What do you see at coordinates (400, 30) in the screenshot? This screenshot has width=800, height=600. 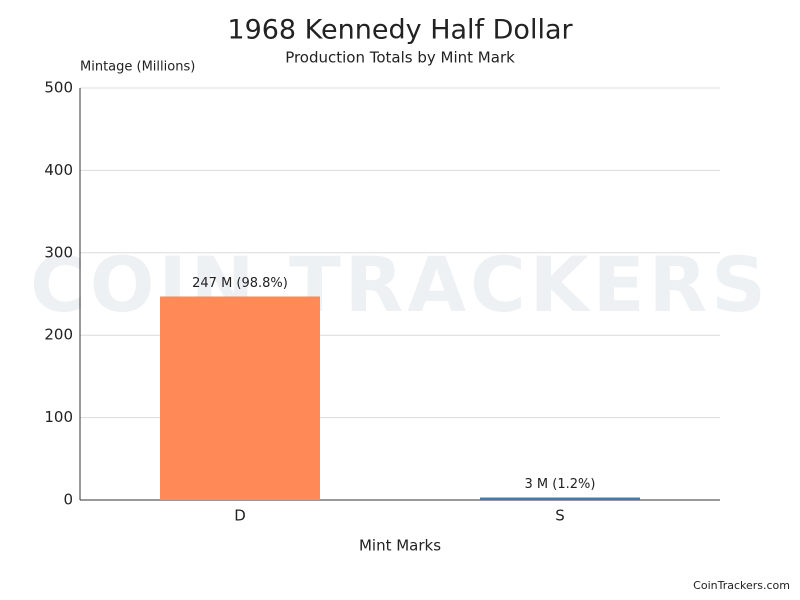 I see `chart-title: 1968 Kennedy Half Dollar` at bounding box center [400, 30].